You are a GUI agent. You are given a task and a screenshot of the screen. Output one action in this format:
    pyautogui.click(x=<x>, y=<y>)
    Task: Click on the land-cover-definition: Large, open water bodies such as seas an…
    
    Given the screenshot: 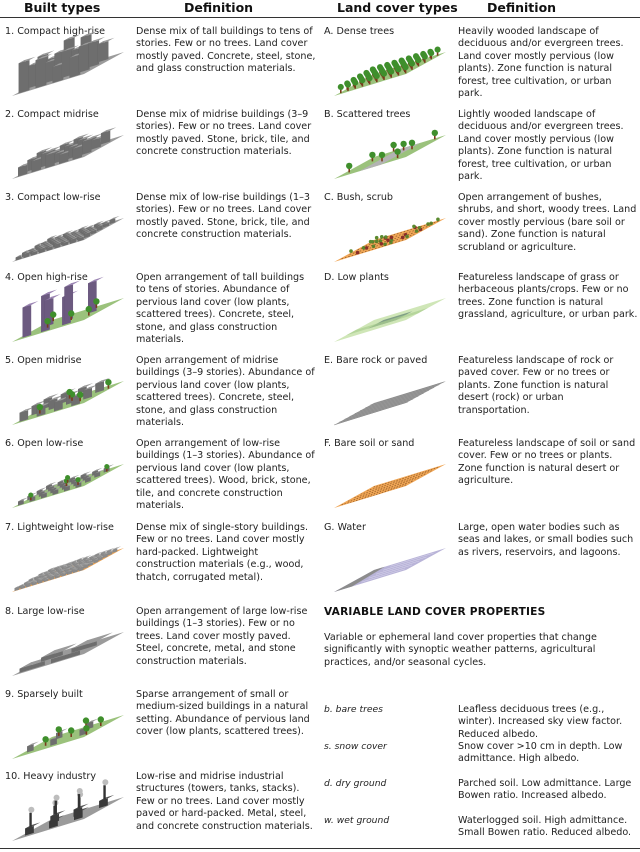 What is the action you would take?
    pyautogui.click(x=546, y=540)
    